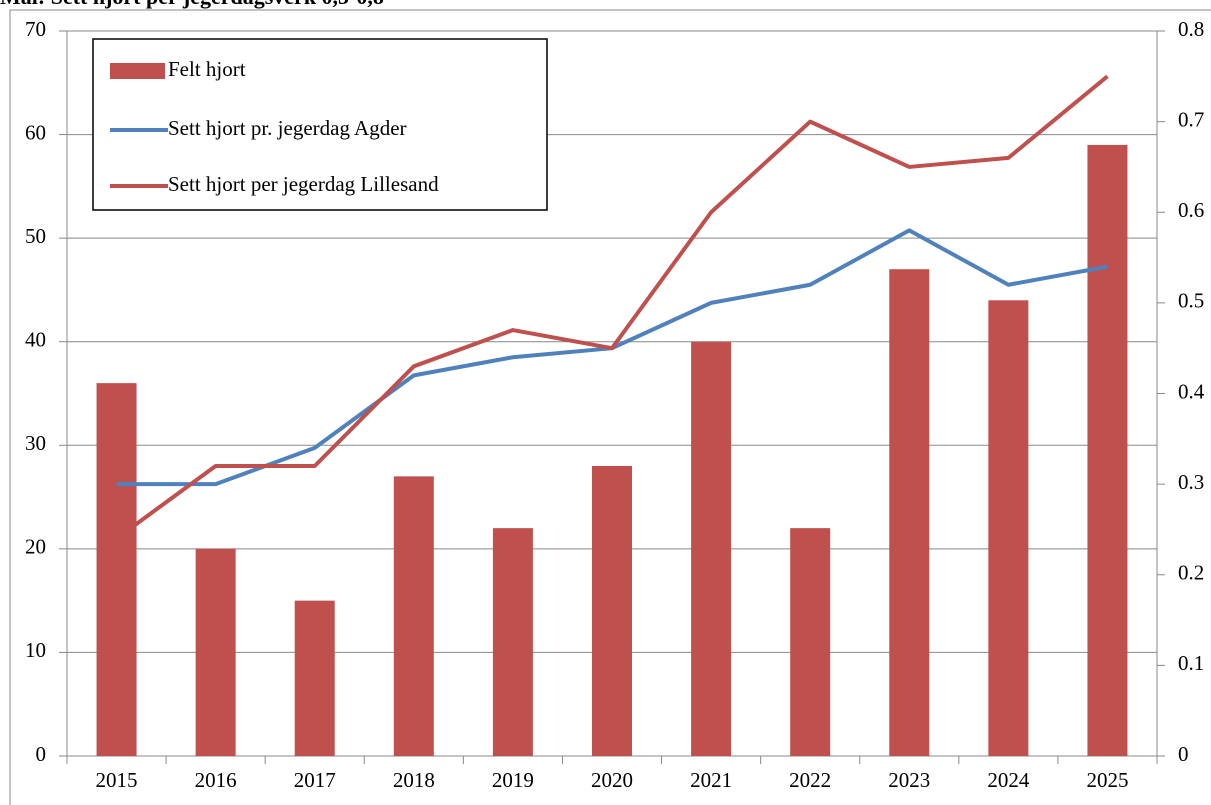 Image resolution: width=1211 pixels, height=805 pixels. Describe the element at coordinates (1191, 29) in the screenshot. I see `y2-tick-label: 0.8` at that location.